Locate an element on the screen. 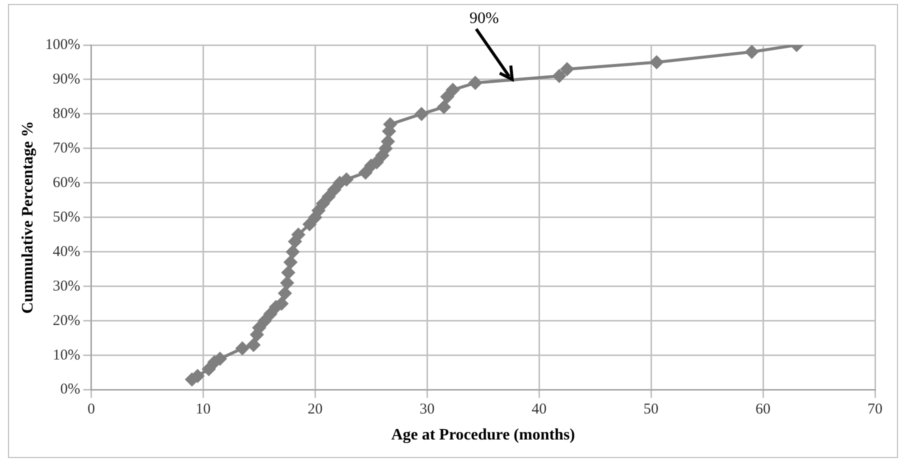 This screenshot has height=463, width=903. x-tick-label: 40 is located at coordinates (539, 410).